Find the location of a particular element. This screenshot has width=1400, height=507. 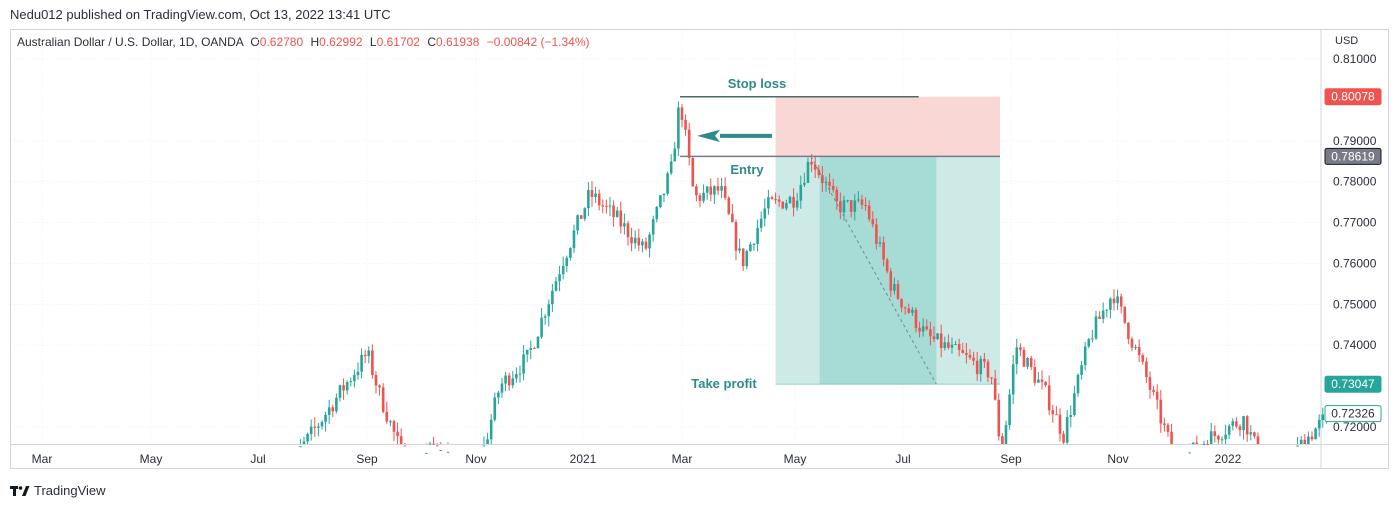

last-price-badge is located at coordinates (1353, 414).